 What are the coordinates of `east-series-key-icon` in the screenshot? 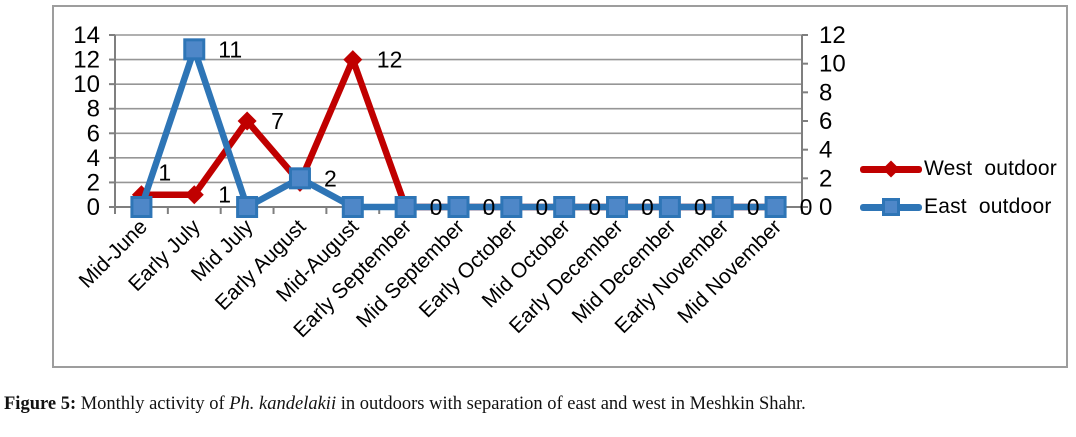 It's located at (891, 207).